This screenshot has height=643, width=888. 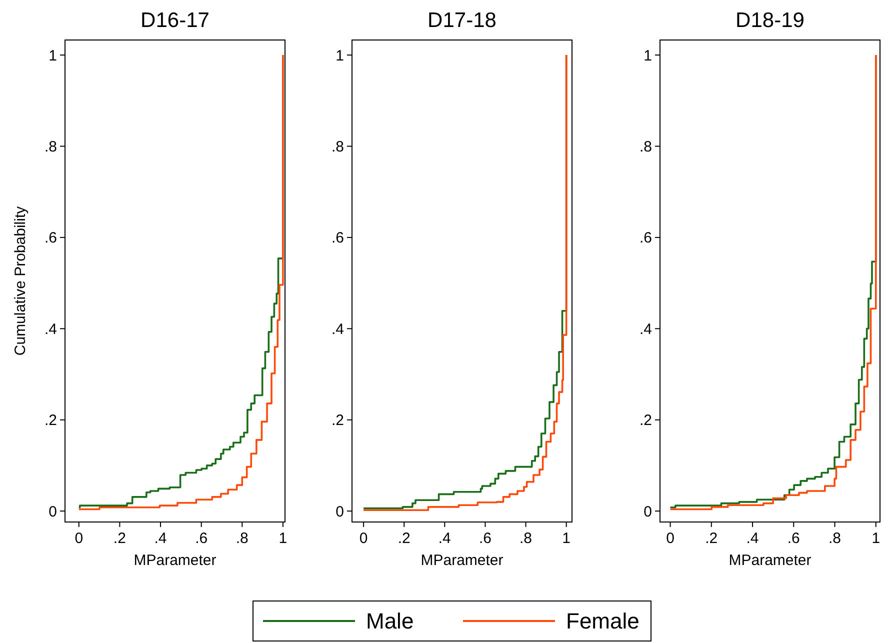 What do you see at coordinates (770, 20) in the screenshot?
I see `chart-title: D18-19` at bounding box center [770, 20].